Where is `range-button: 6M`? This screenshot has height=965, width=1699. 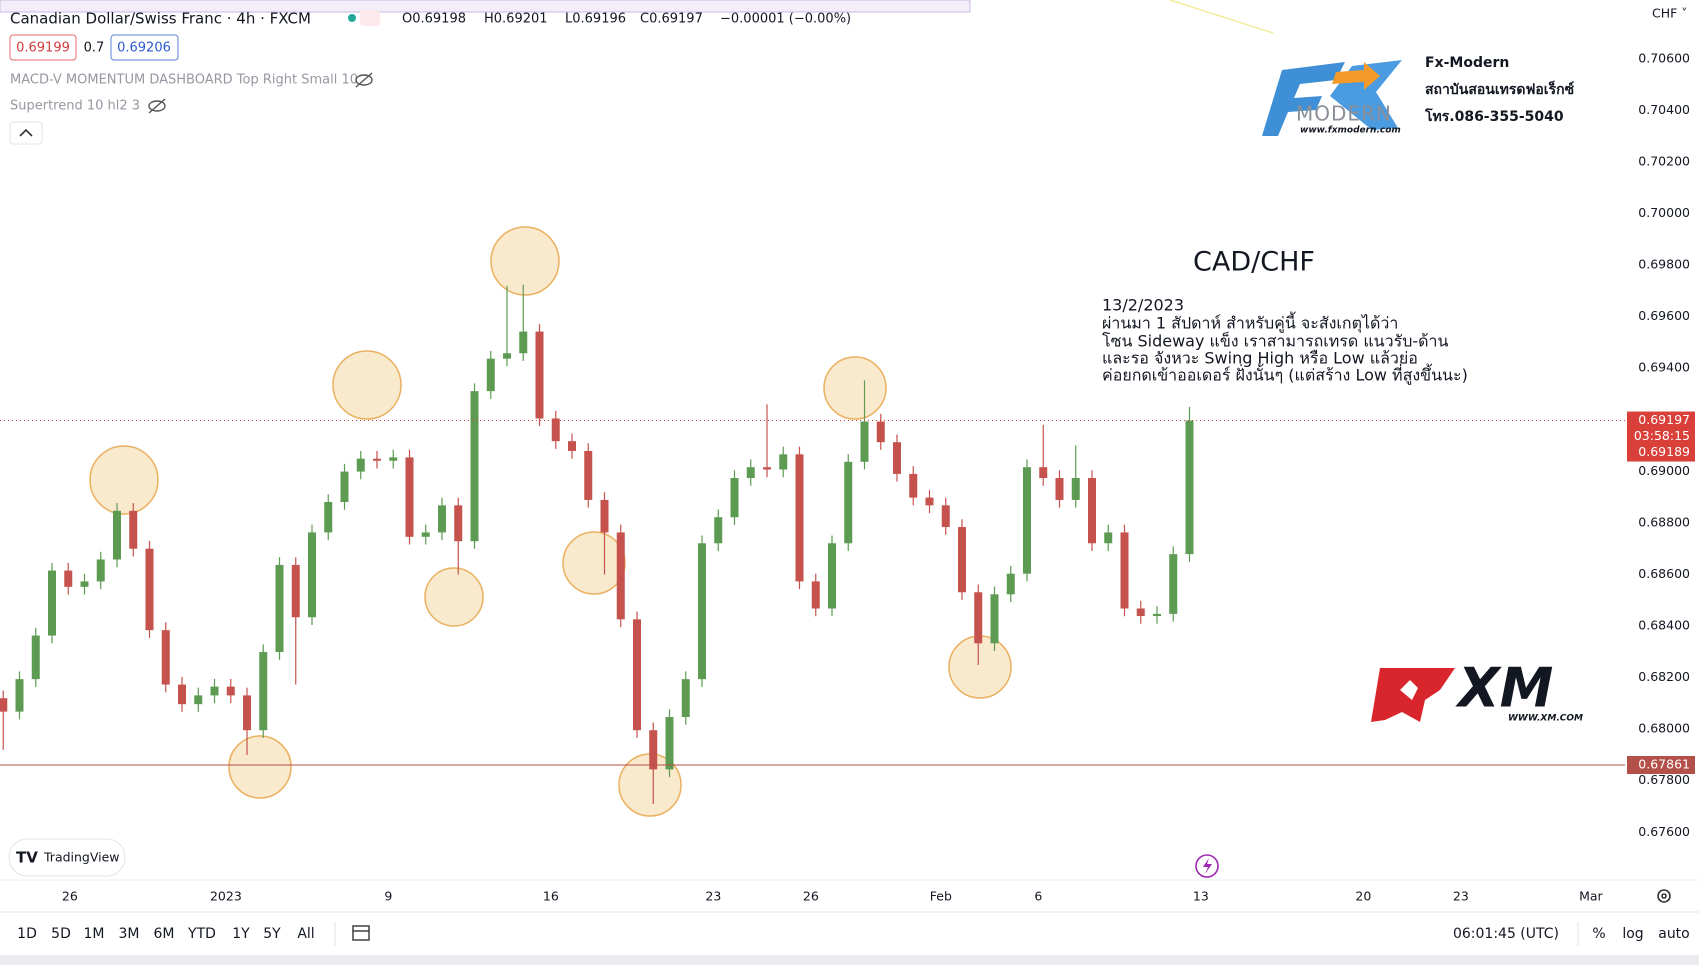
range-button: 6M is located at coordinates (164, 934).